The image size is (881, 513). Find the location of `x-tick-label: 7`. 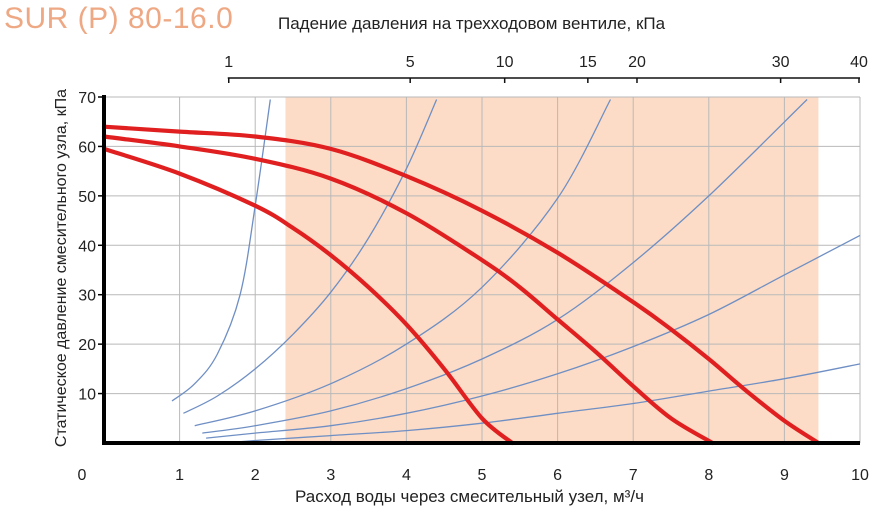

x-tick-label: 7 is located at coordinates (633, 475).